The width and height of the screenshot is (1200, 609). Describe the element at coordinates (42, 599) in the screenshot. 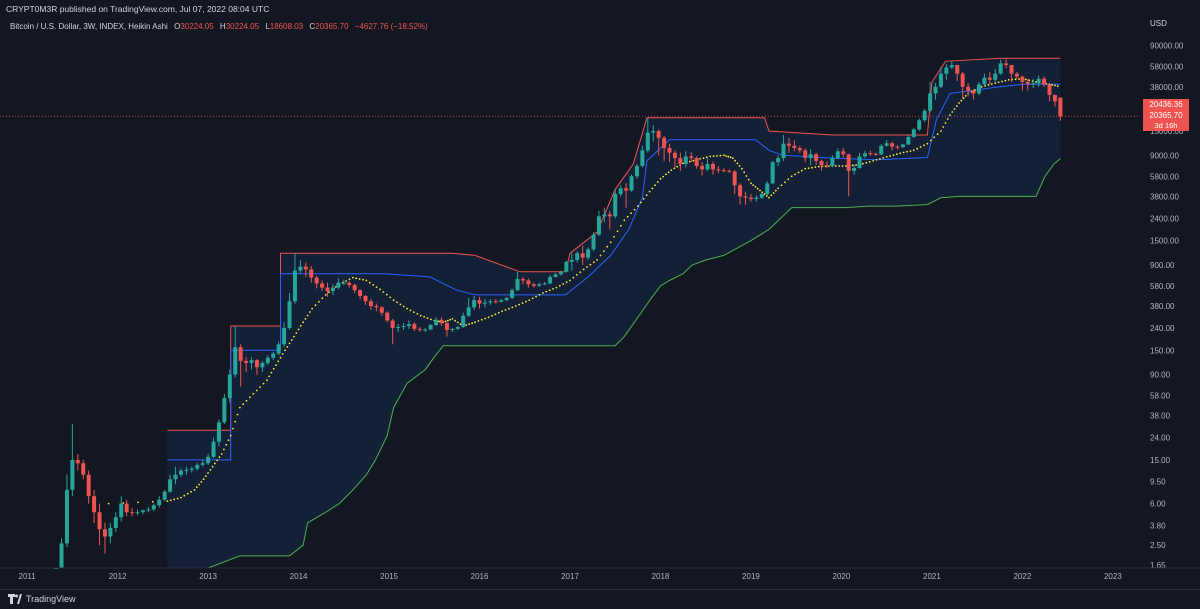

I see `tradingview-logo: TradingView` at that location.